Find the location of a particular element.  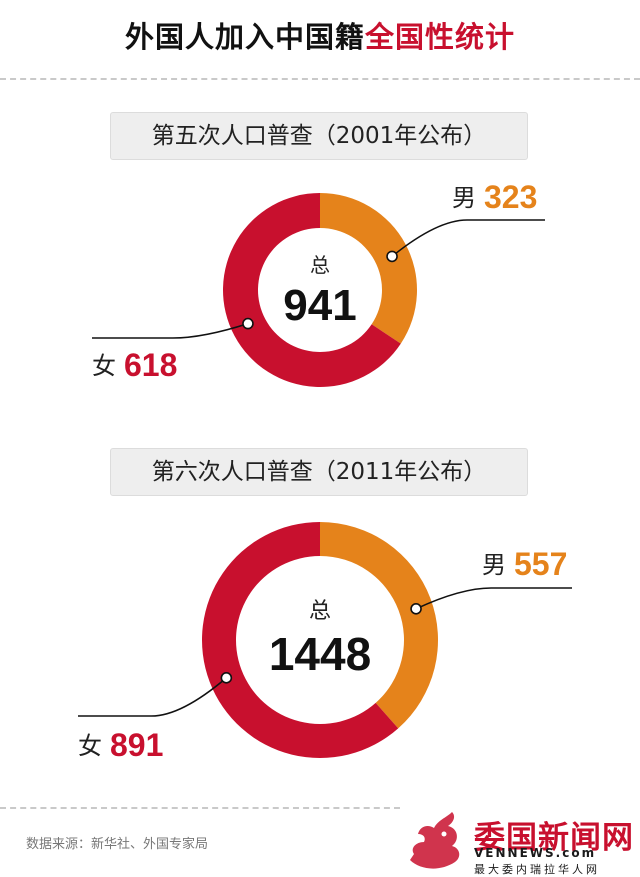

total-value: 1448 is located at coordinates (320, 654).